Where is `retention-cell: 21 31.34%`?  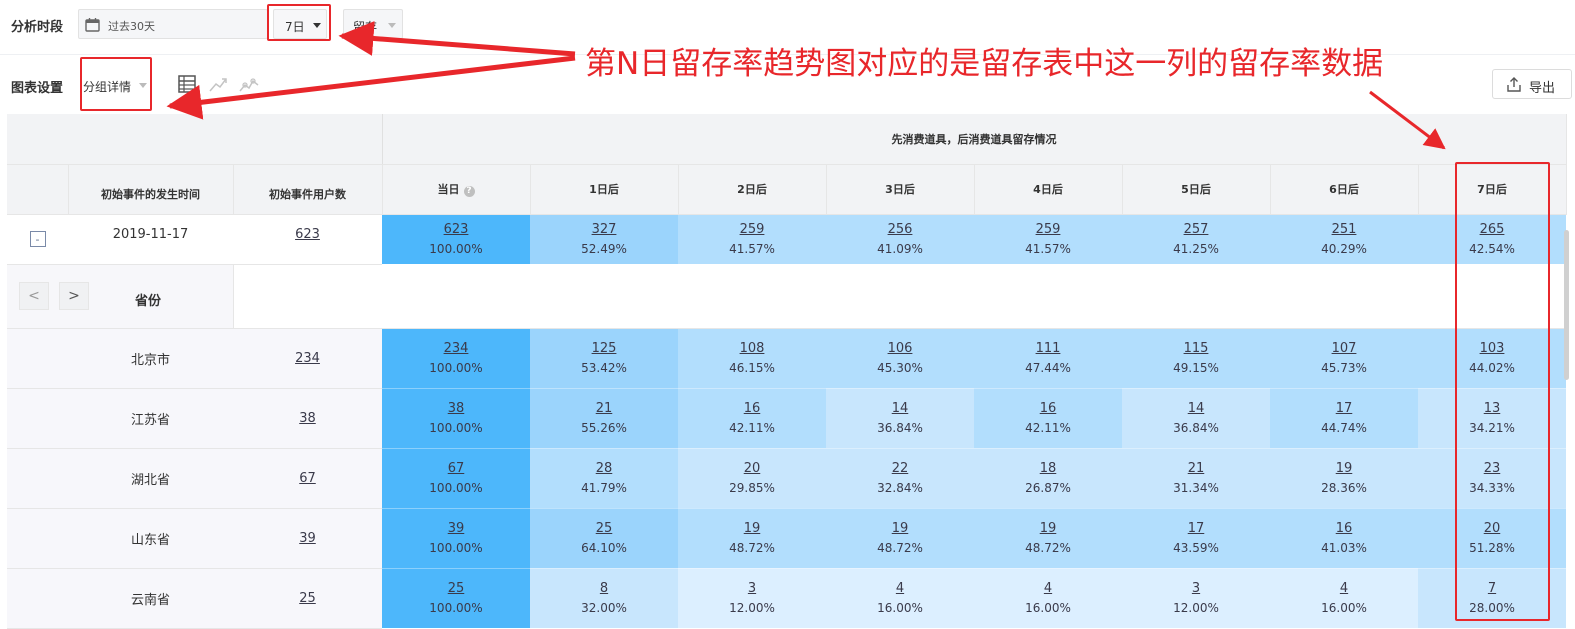
retention-cell: 21 31.34% is located at coordinates (1196, 478).